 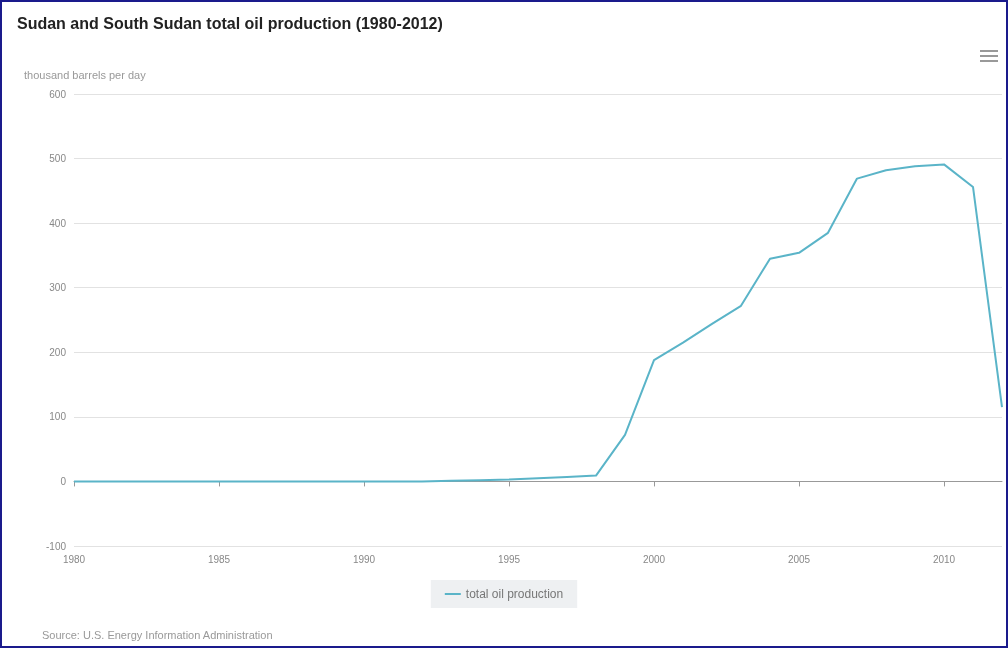 I want to click on y-tick-label: -100, so click(x=56, y=546).